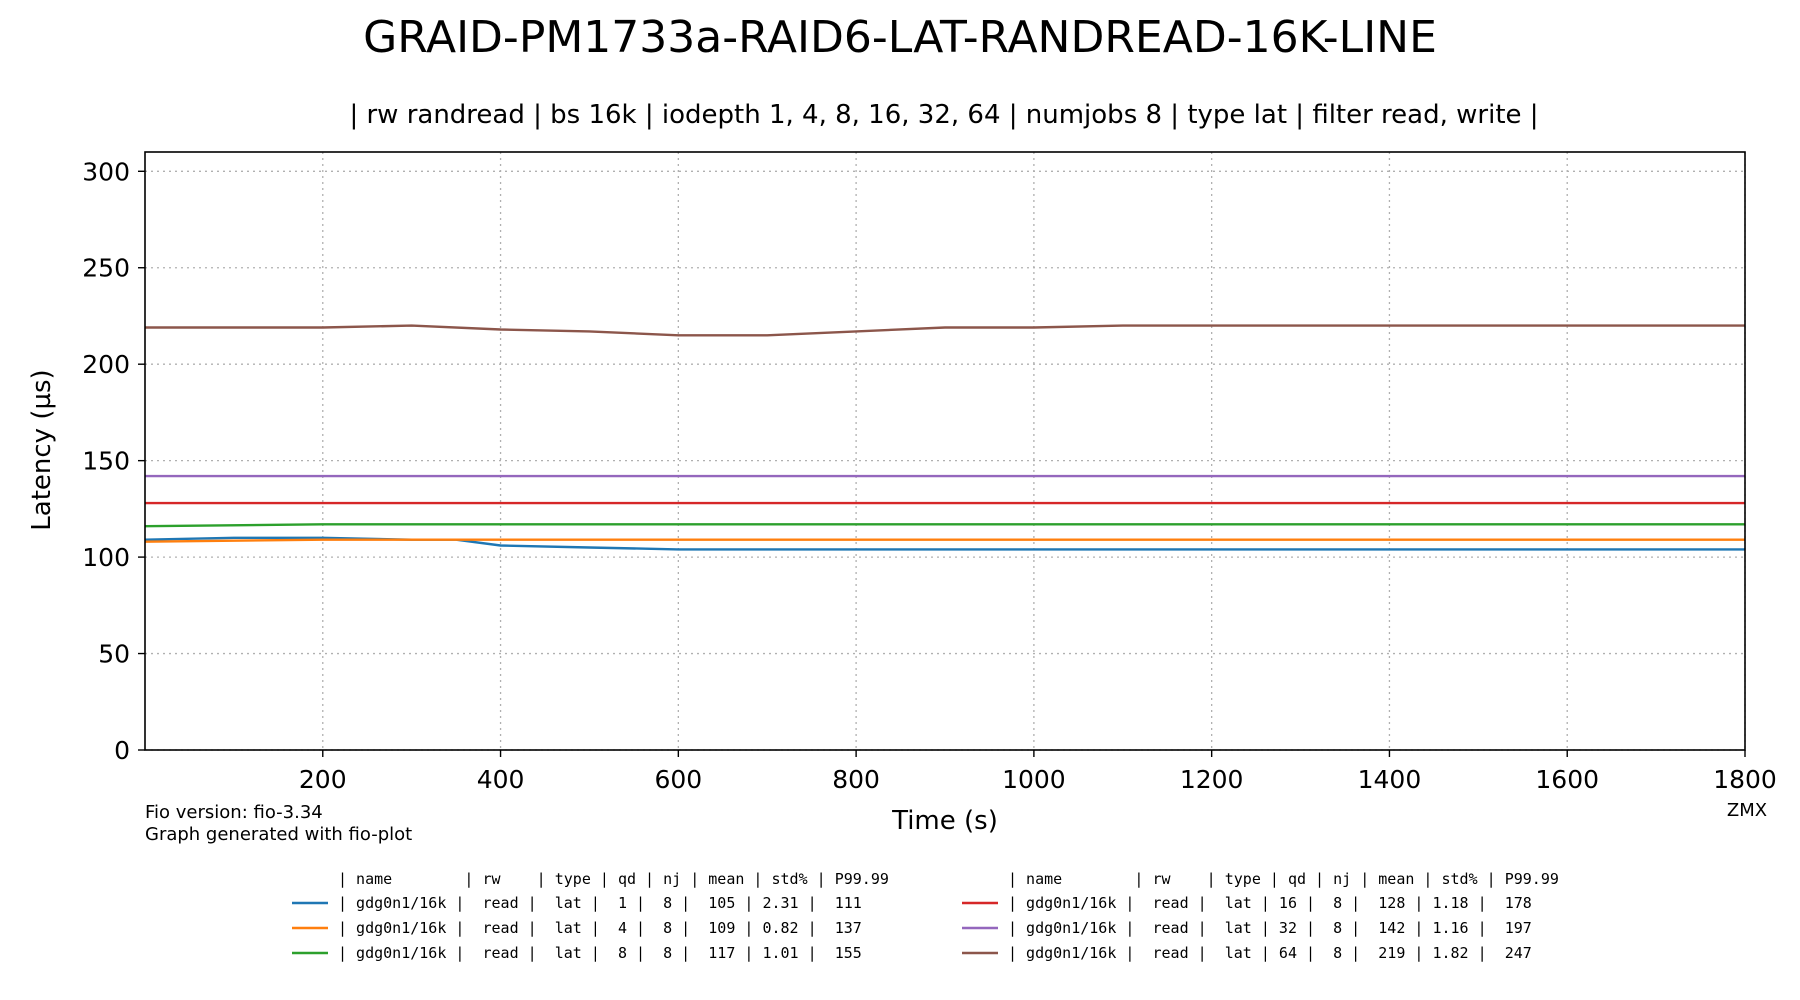 This screenshot has width=1800, height=1000. I want to click on y-tick-label: 150, so click(106, 461).